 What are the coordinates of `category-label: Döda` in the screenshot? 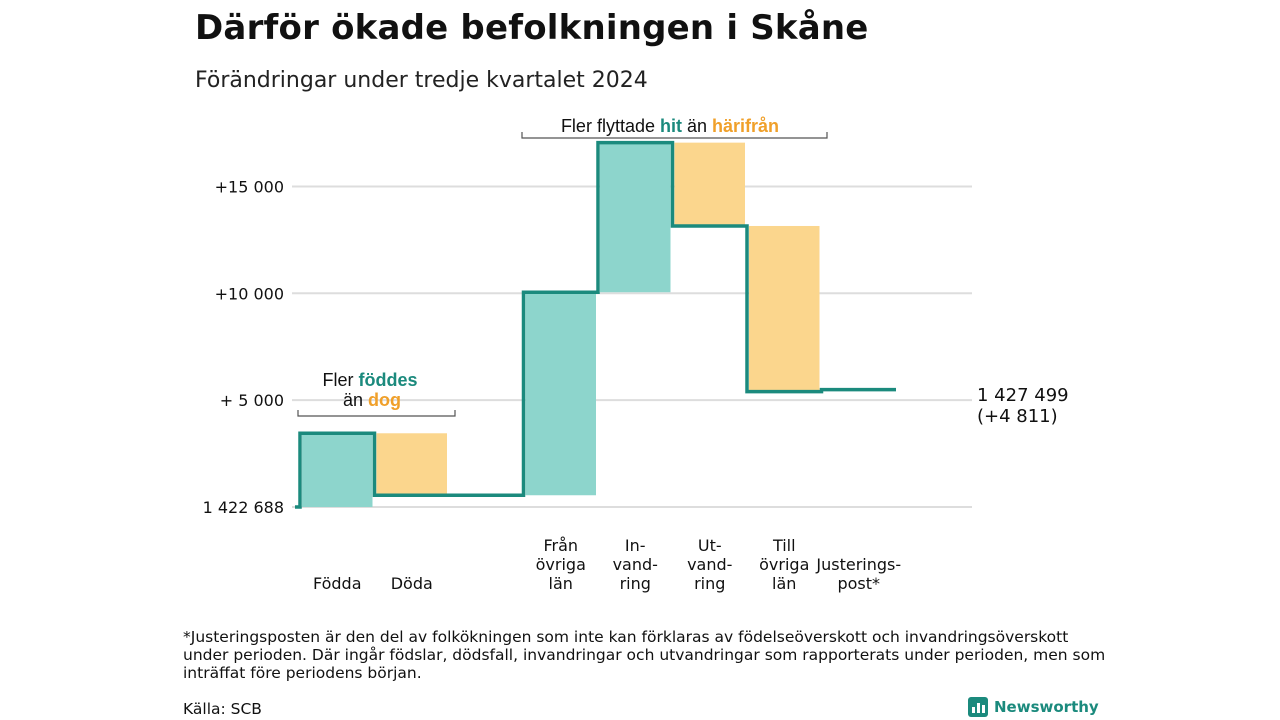 It's located at (412, 583).